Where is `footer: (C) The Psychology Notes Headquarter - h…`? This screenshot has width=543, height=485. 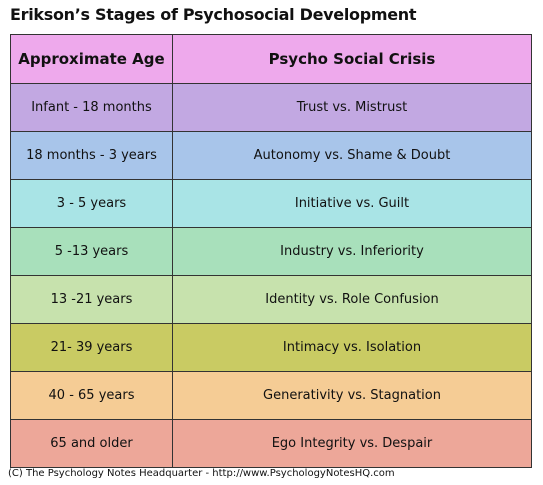 footer: (C) The Psychology Notes Headquarter - h… is located at coordinates (201, 473).